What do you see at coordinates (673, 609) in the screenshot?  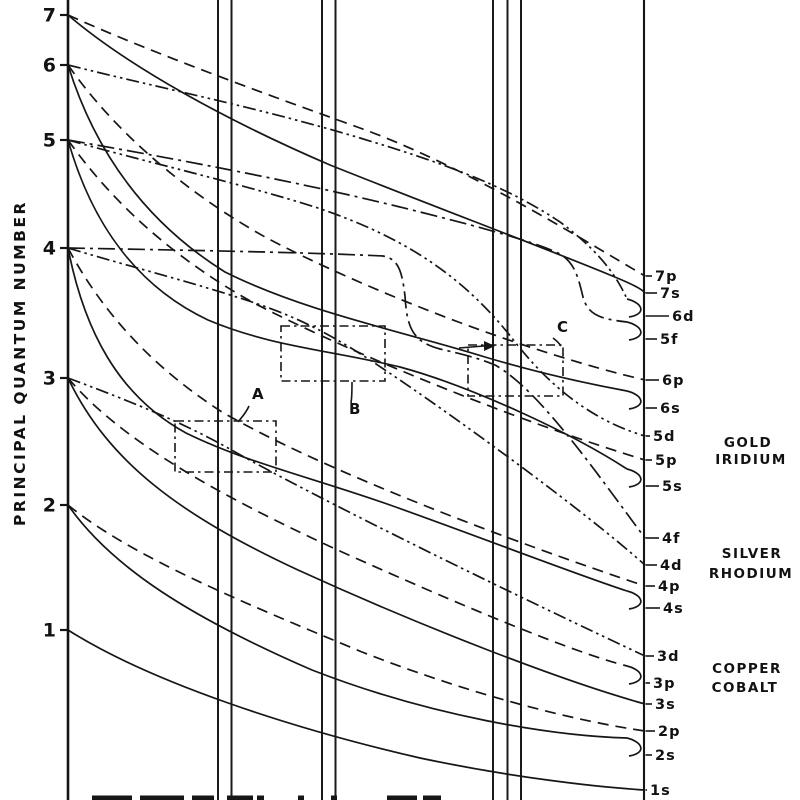 I see `orbital-label-4s: 4s` at bounding box center [673, 609].